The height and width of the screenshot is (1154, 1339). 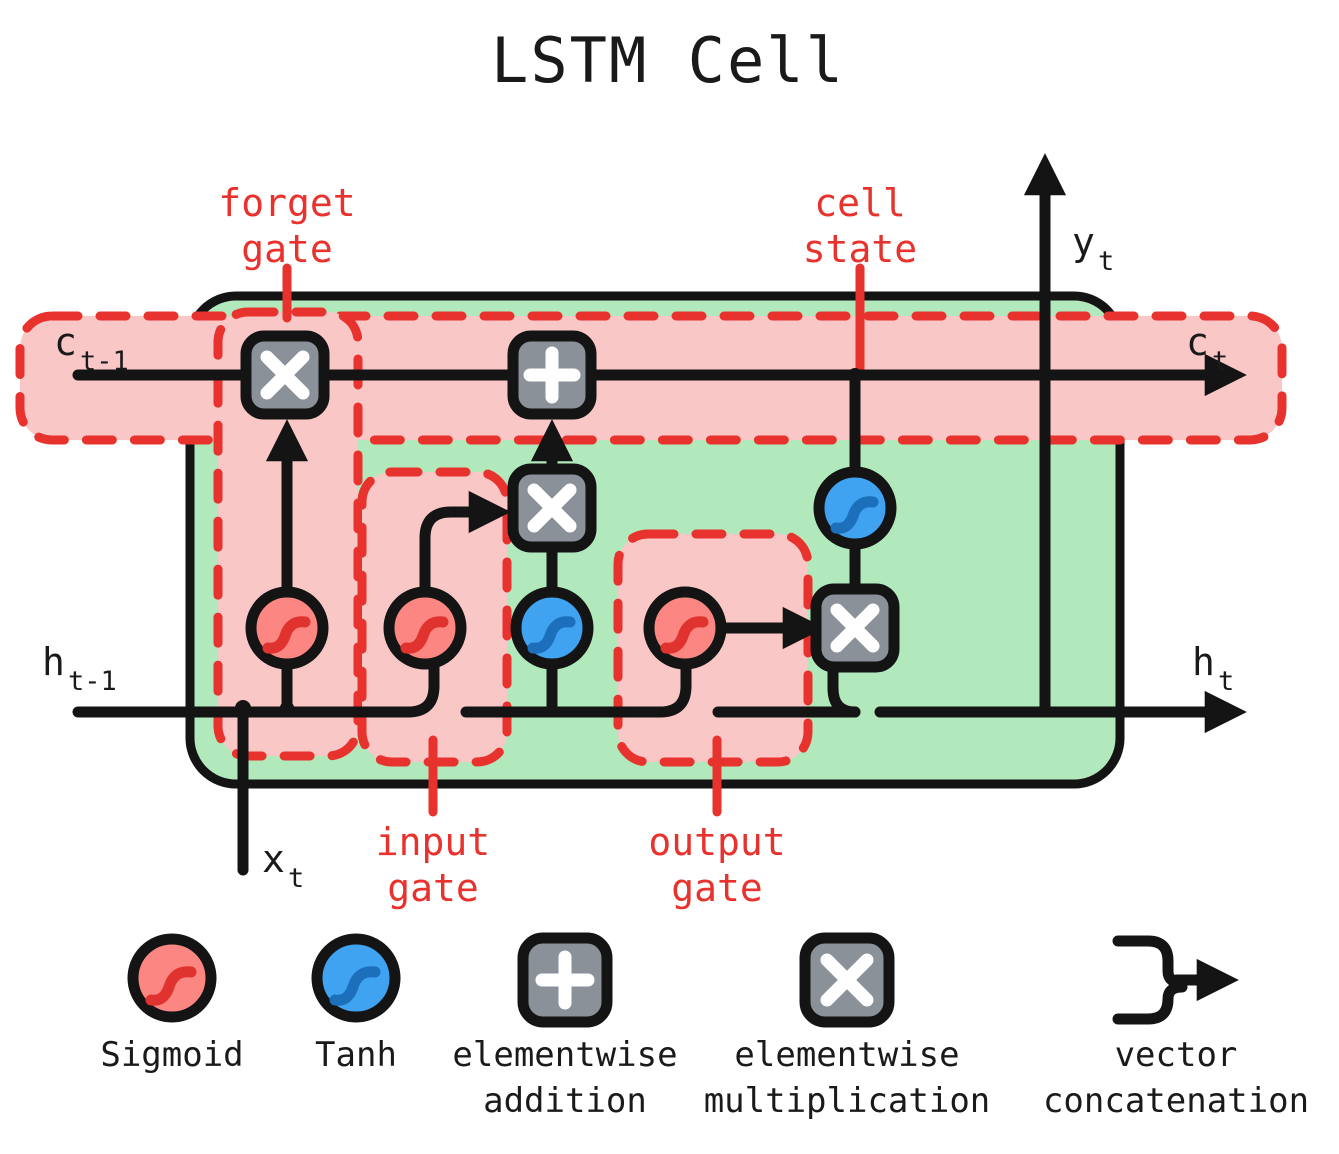 What do you see at coordinates (433, 888) in the screenshot?
I see `input-gate-label-line2: gate` at bounding box center [433, 888].